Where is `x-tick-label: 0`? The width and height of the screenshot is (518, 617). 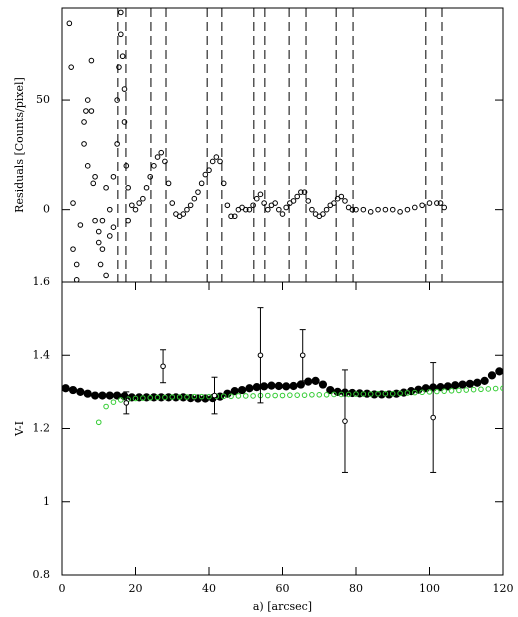
x-tick-label: 0 is located at coordinates (62, 588).